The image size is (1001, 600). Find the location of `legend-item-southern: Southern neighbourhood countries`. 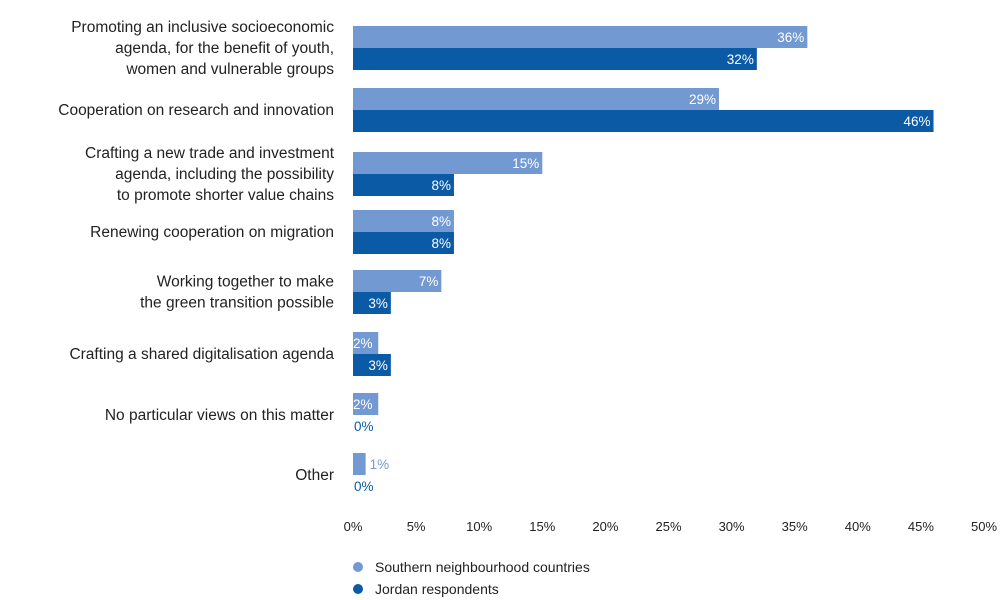

legend-item-southern: Southern neighbourhood countries is located at coordinates (471, 567).